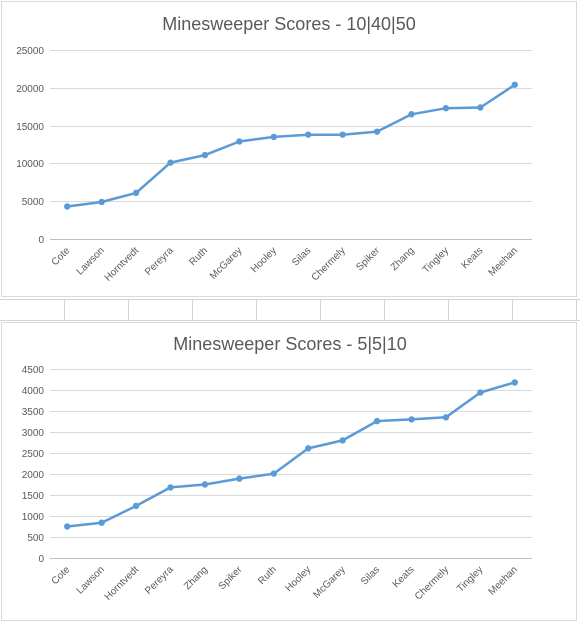 This screenshot has width=580, height=623. What do you see at coordinates (33, 496) in the screenshot?
I see `y-tick-label: 1500` at bounding box center [33, 496].